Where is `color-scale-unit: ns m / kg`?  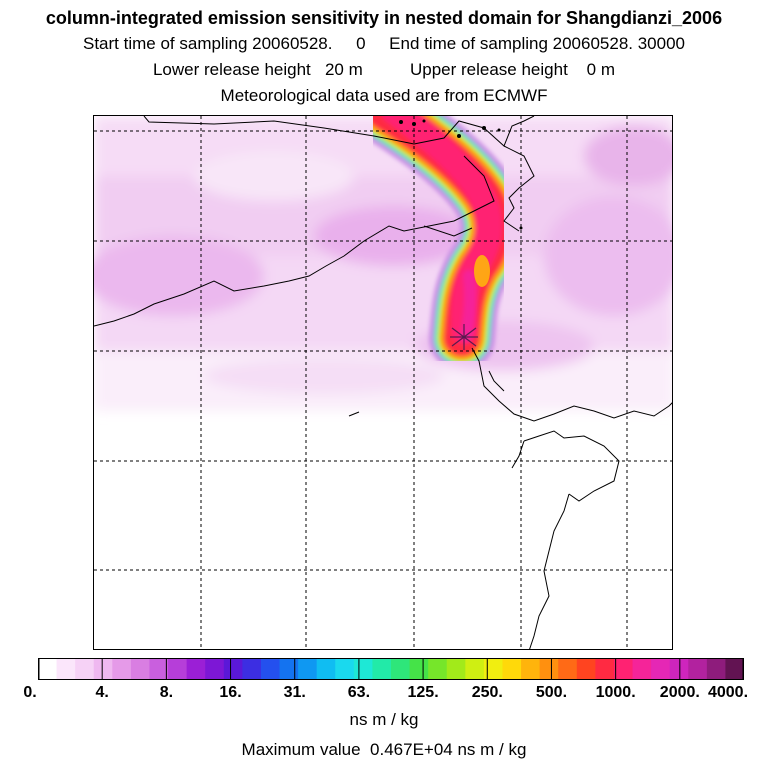 color-scale-unit: ns m / kg is located at coordinates (384, 719).